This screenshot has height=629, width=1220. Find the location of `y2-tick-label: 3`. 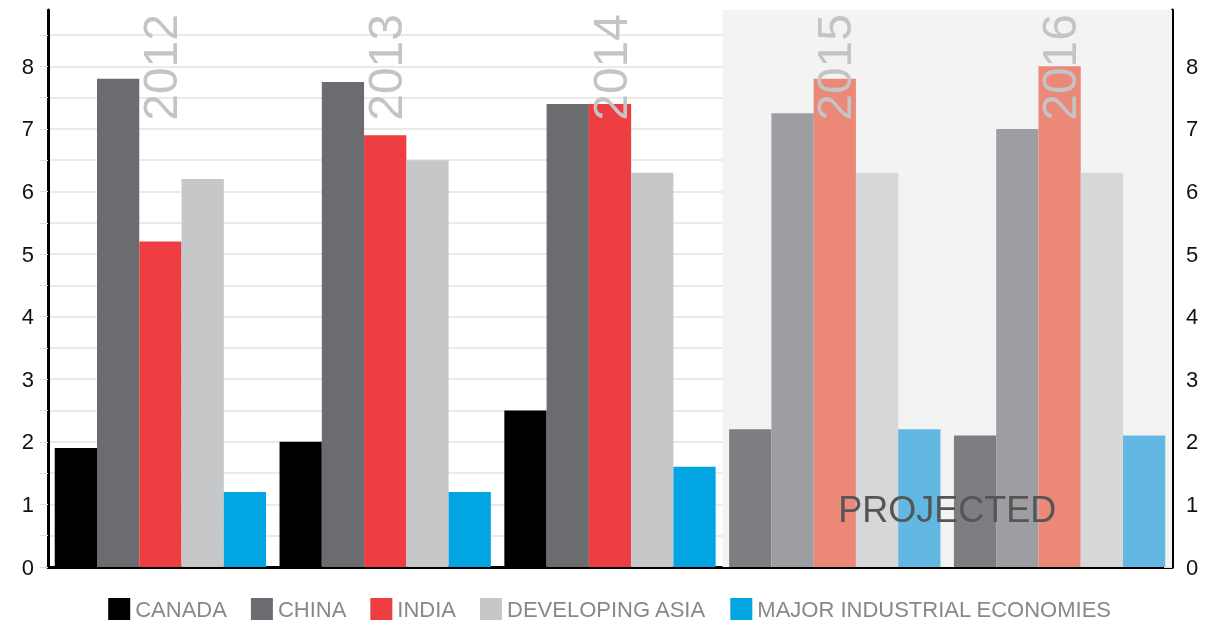

y2-tick-label: 3 is located at coordinates (1192, 379).